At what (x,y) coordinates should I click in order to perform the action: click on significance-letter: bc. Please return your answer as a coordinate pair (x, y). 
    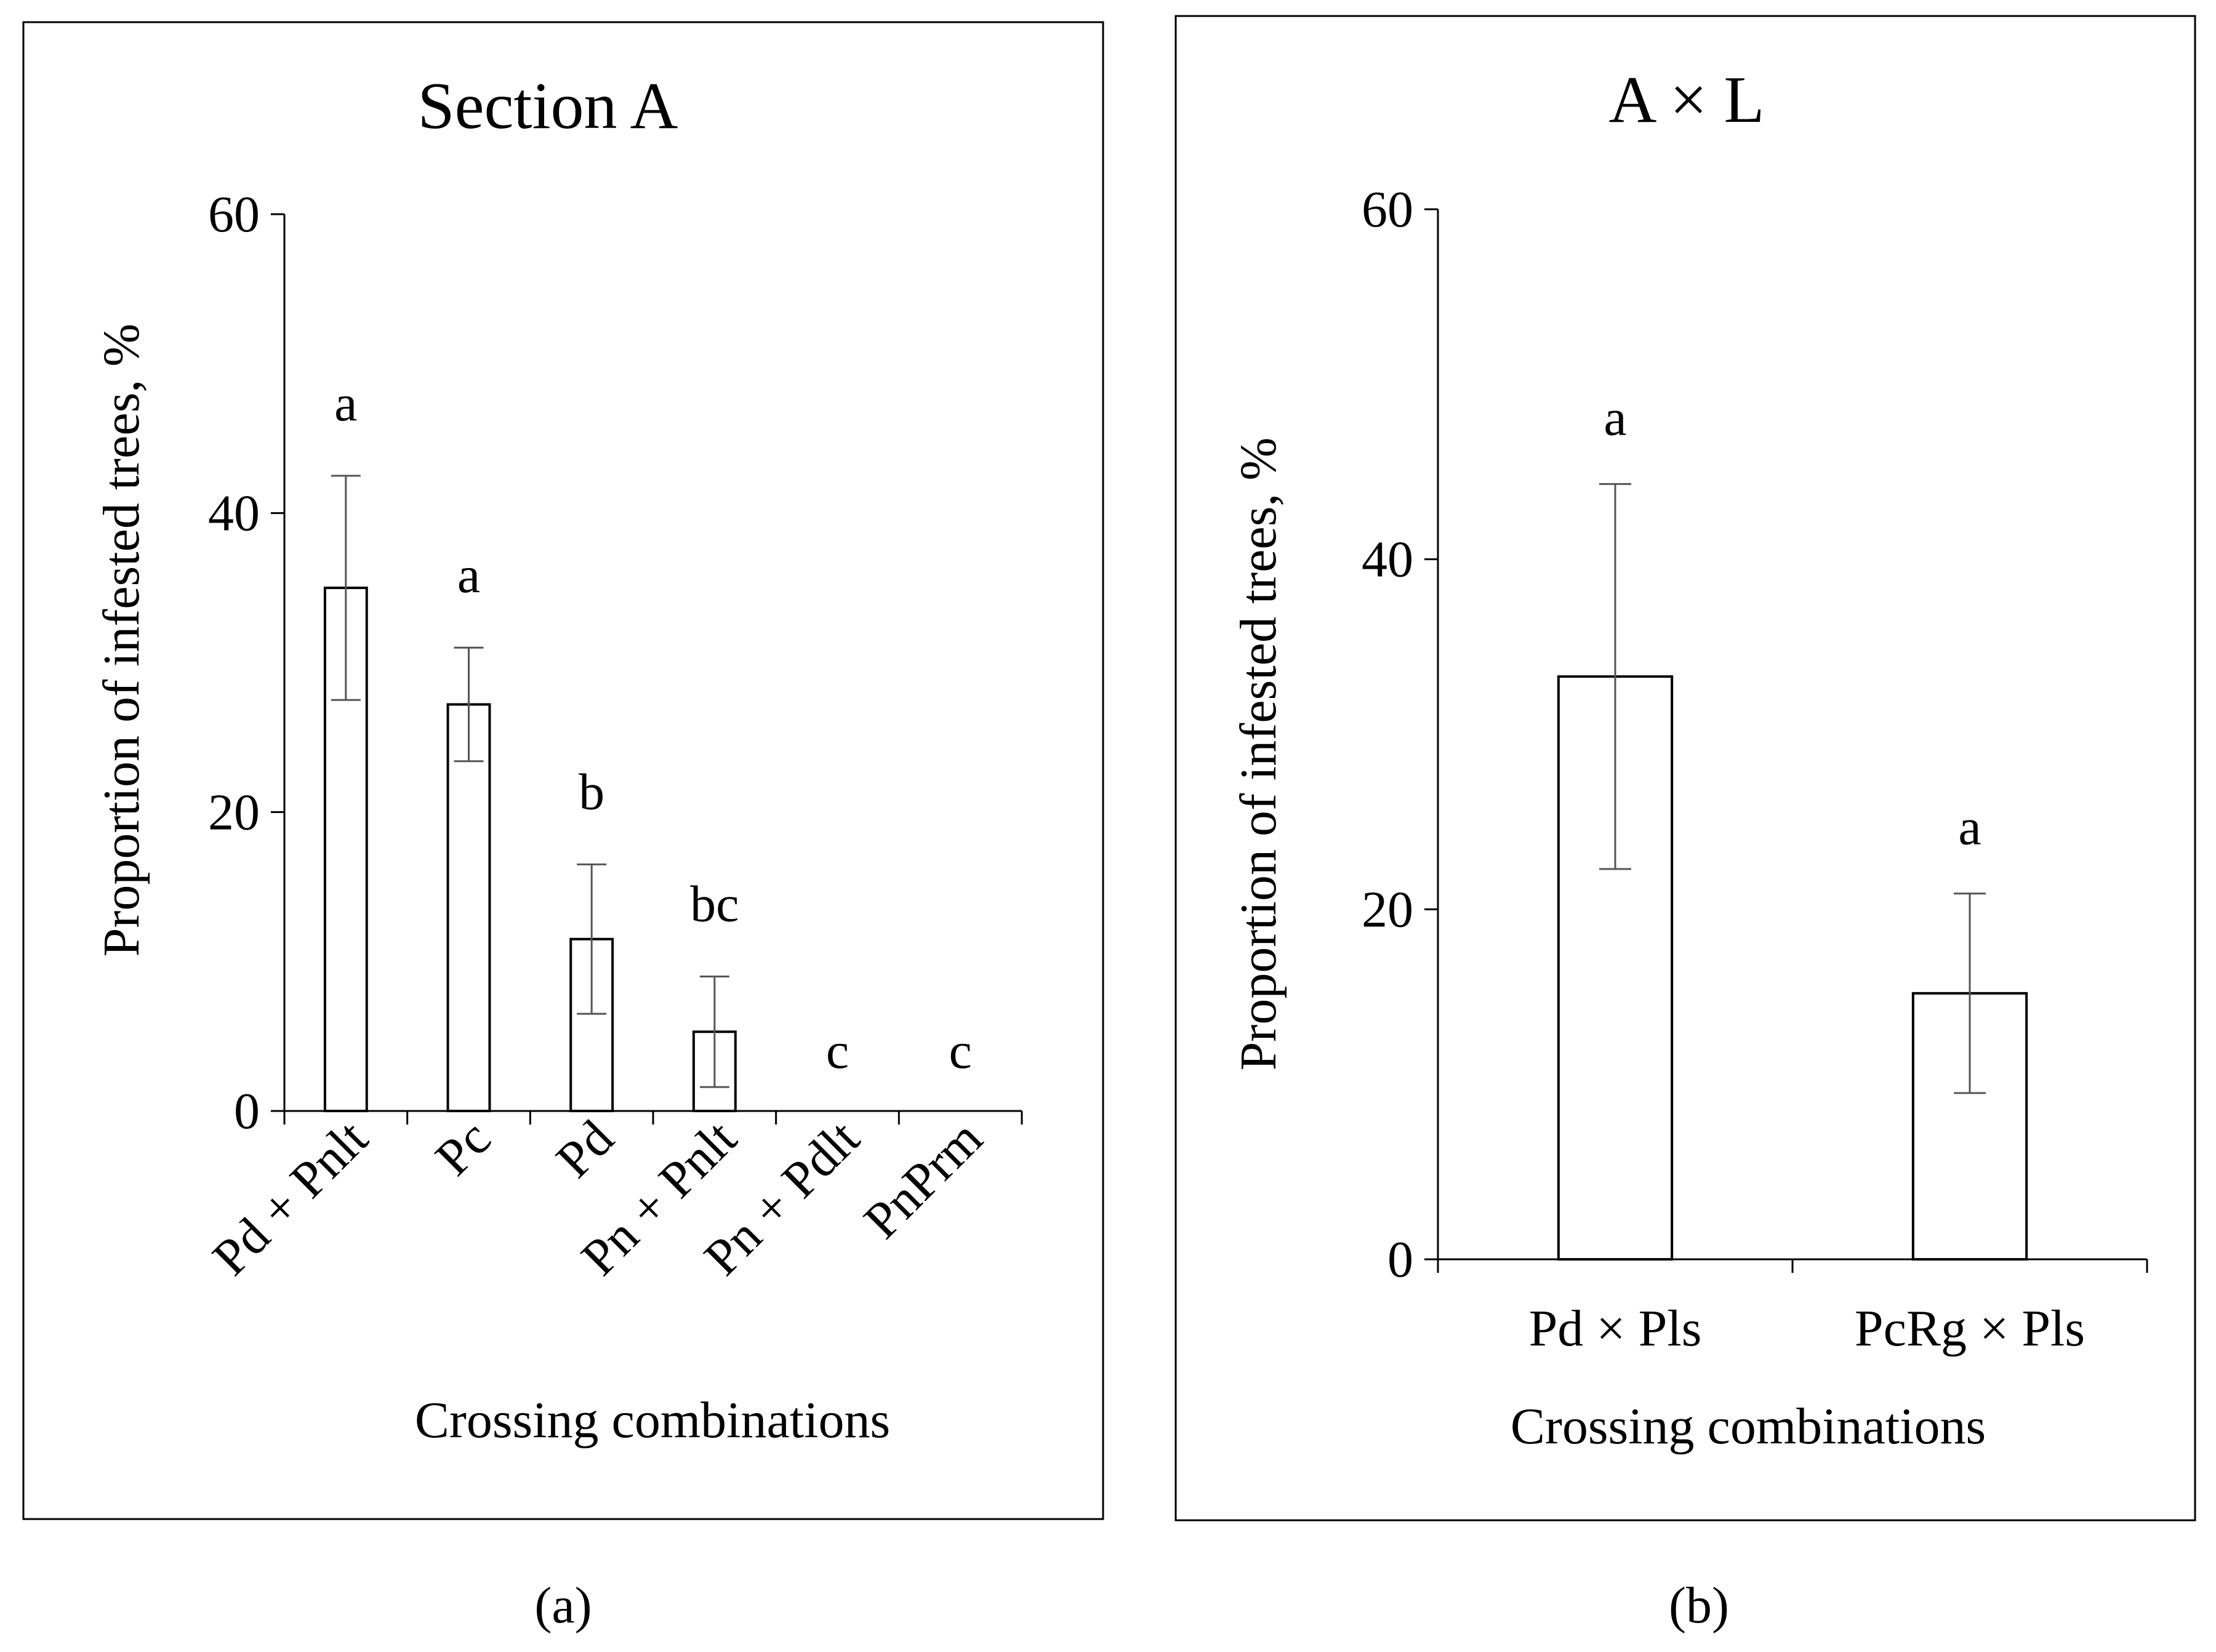
    Looking at the image, I should click on (714, 903).